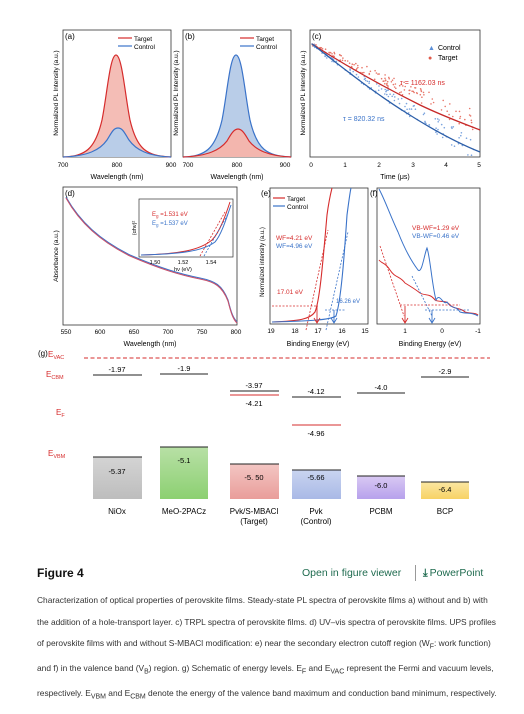 The width and height of the screenshot is (524, 714). Describe the element at coordinates (432, 317) in the screenshot. I see `control-vb-arrow` at that location.